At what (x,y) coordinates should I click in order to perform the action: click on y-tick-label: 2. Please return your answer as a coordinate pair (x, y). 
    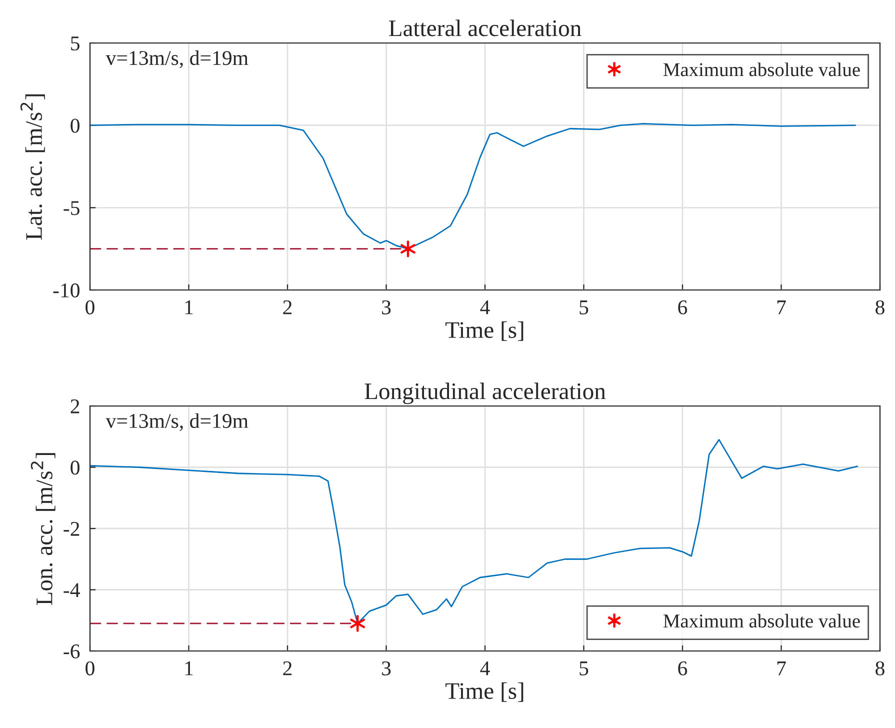
    Looking at the image, I should click on (75, 406).